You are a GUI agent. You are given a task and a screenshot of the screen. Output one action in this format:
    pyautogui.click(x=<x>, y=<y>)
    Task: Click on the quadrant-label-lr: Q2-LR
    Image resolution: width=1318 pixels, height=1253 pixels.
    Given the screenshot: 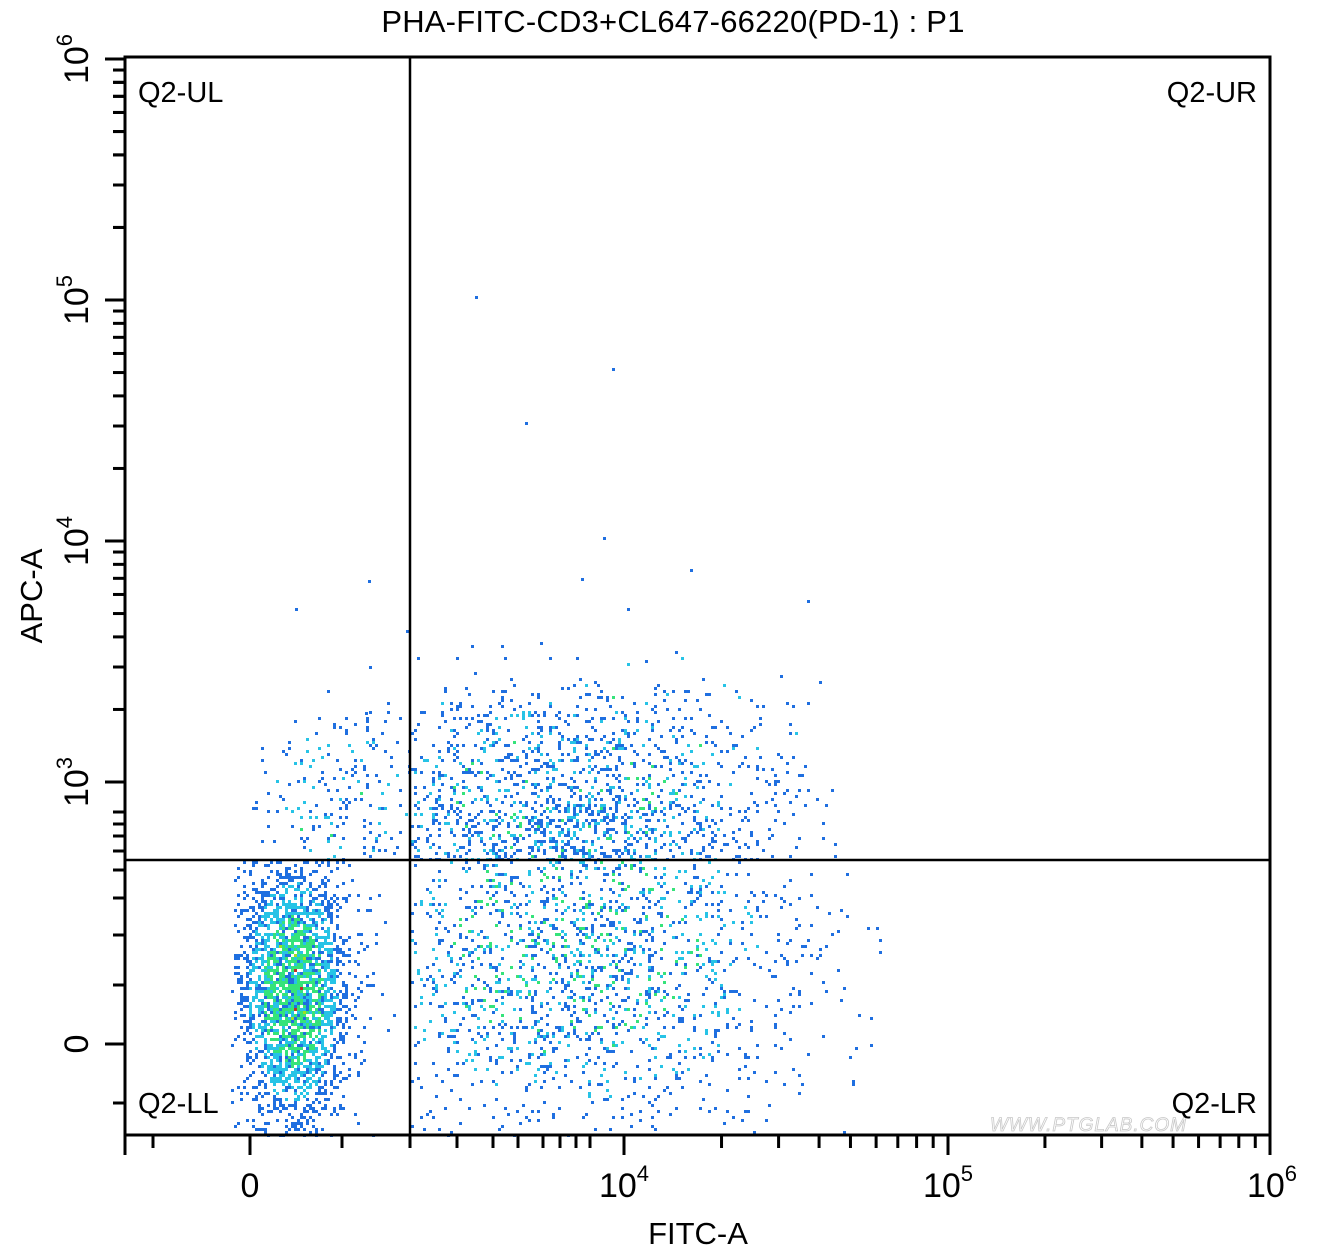 What is the action you would take?
    pyautogui.click(x=1214, y=1104)
    